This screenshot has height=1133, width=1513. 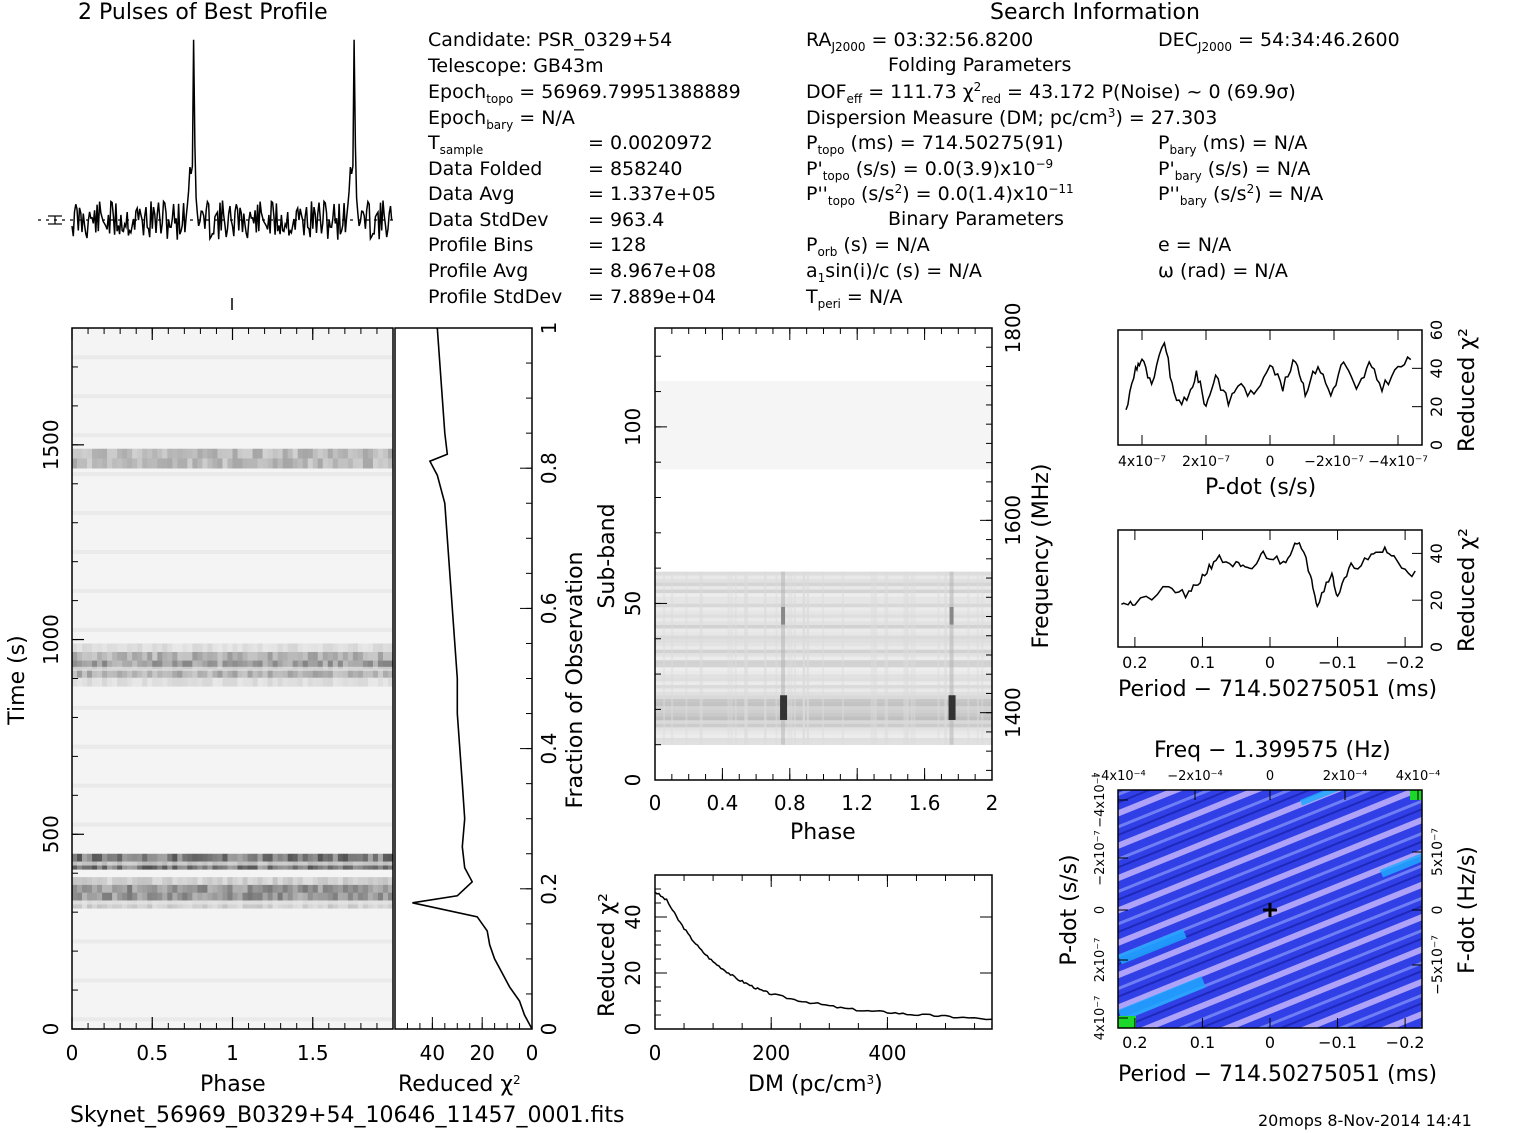 What do you see at coordinates (1272, 750) in the screenshot?
I see `pp-title: Freq − 1.399575 (Hz)` at bounding box center [1272, 750].